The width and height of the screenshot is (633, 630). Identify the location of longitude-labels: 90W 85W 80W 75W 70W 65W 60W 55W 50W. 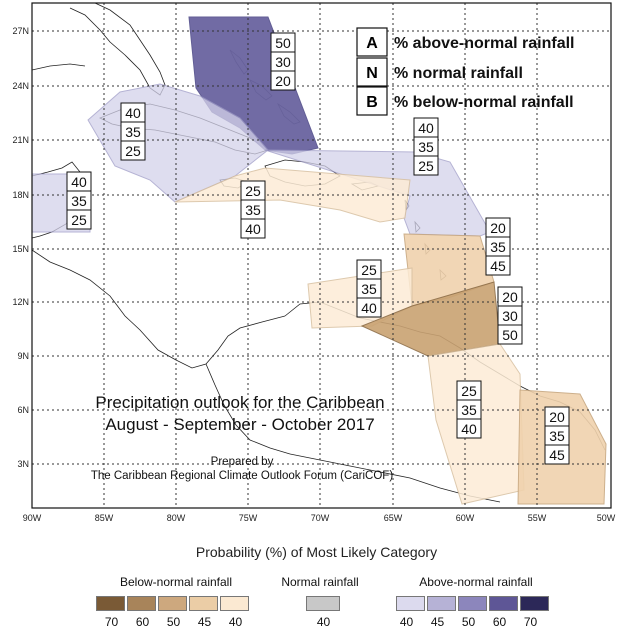
(319, 518).